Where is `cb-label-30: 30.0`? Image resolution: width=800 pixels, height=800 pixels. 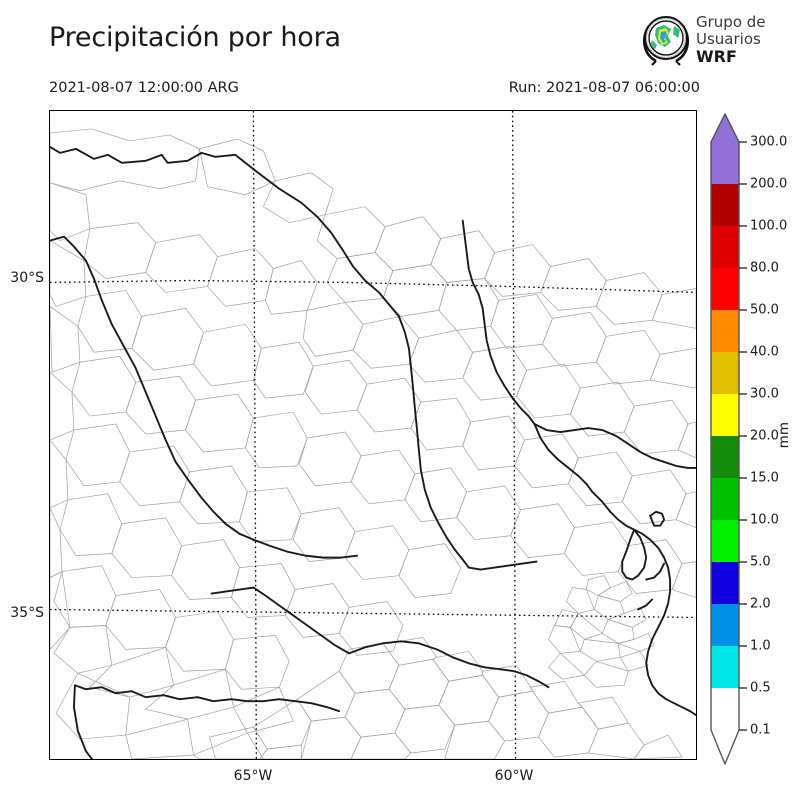
cb-label-30: 30.0 is located at coordinates (764, 394).